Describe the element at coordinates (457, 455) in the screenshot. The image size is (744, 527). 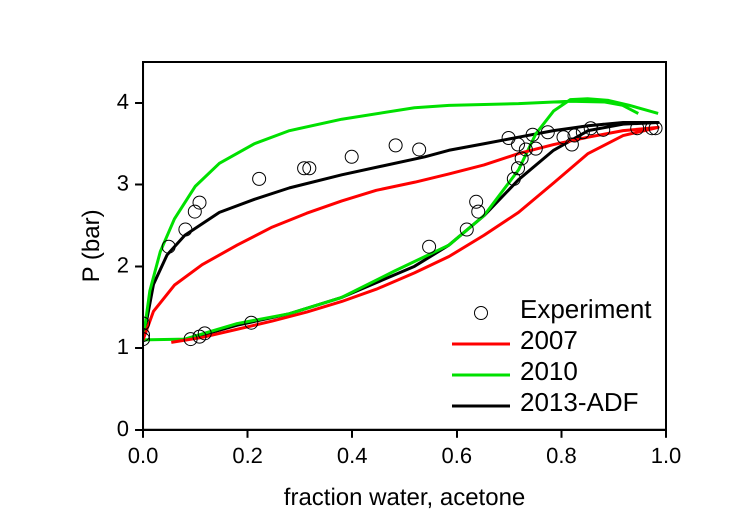
I see `x-tick-label: 0.6` at that location.